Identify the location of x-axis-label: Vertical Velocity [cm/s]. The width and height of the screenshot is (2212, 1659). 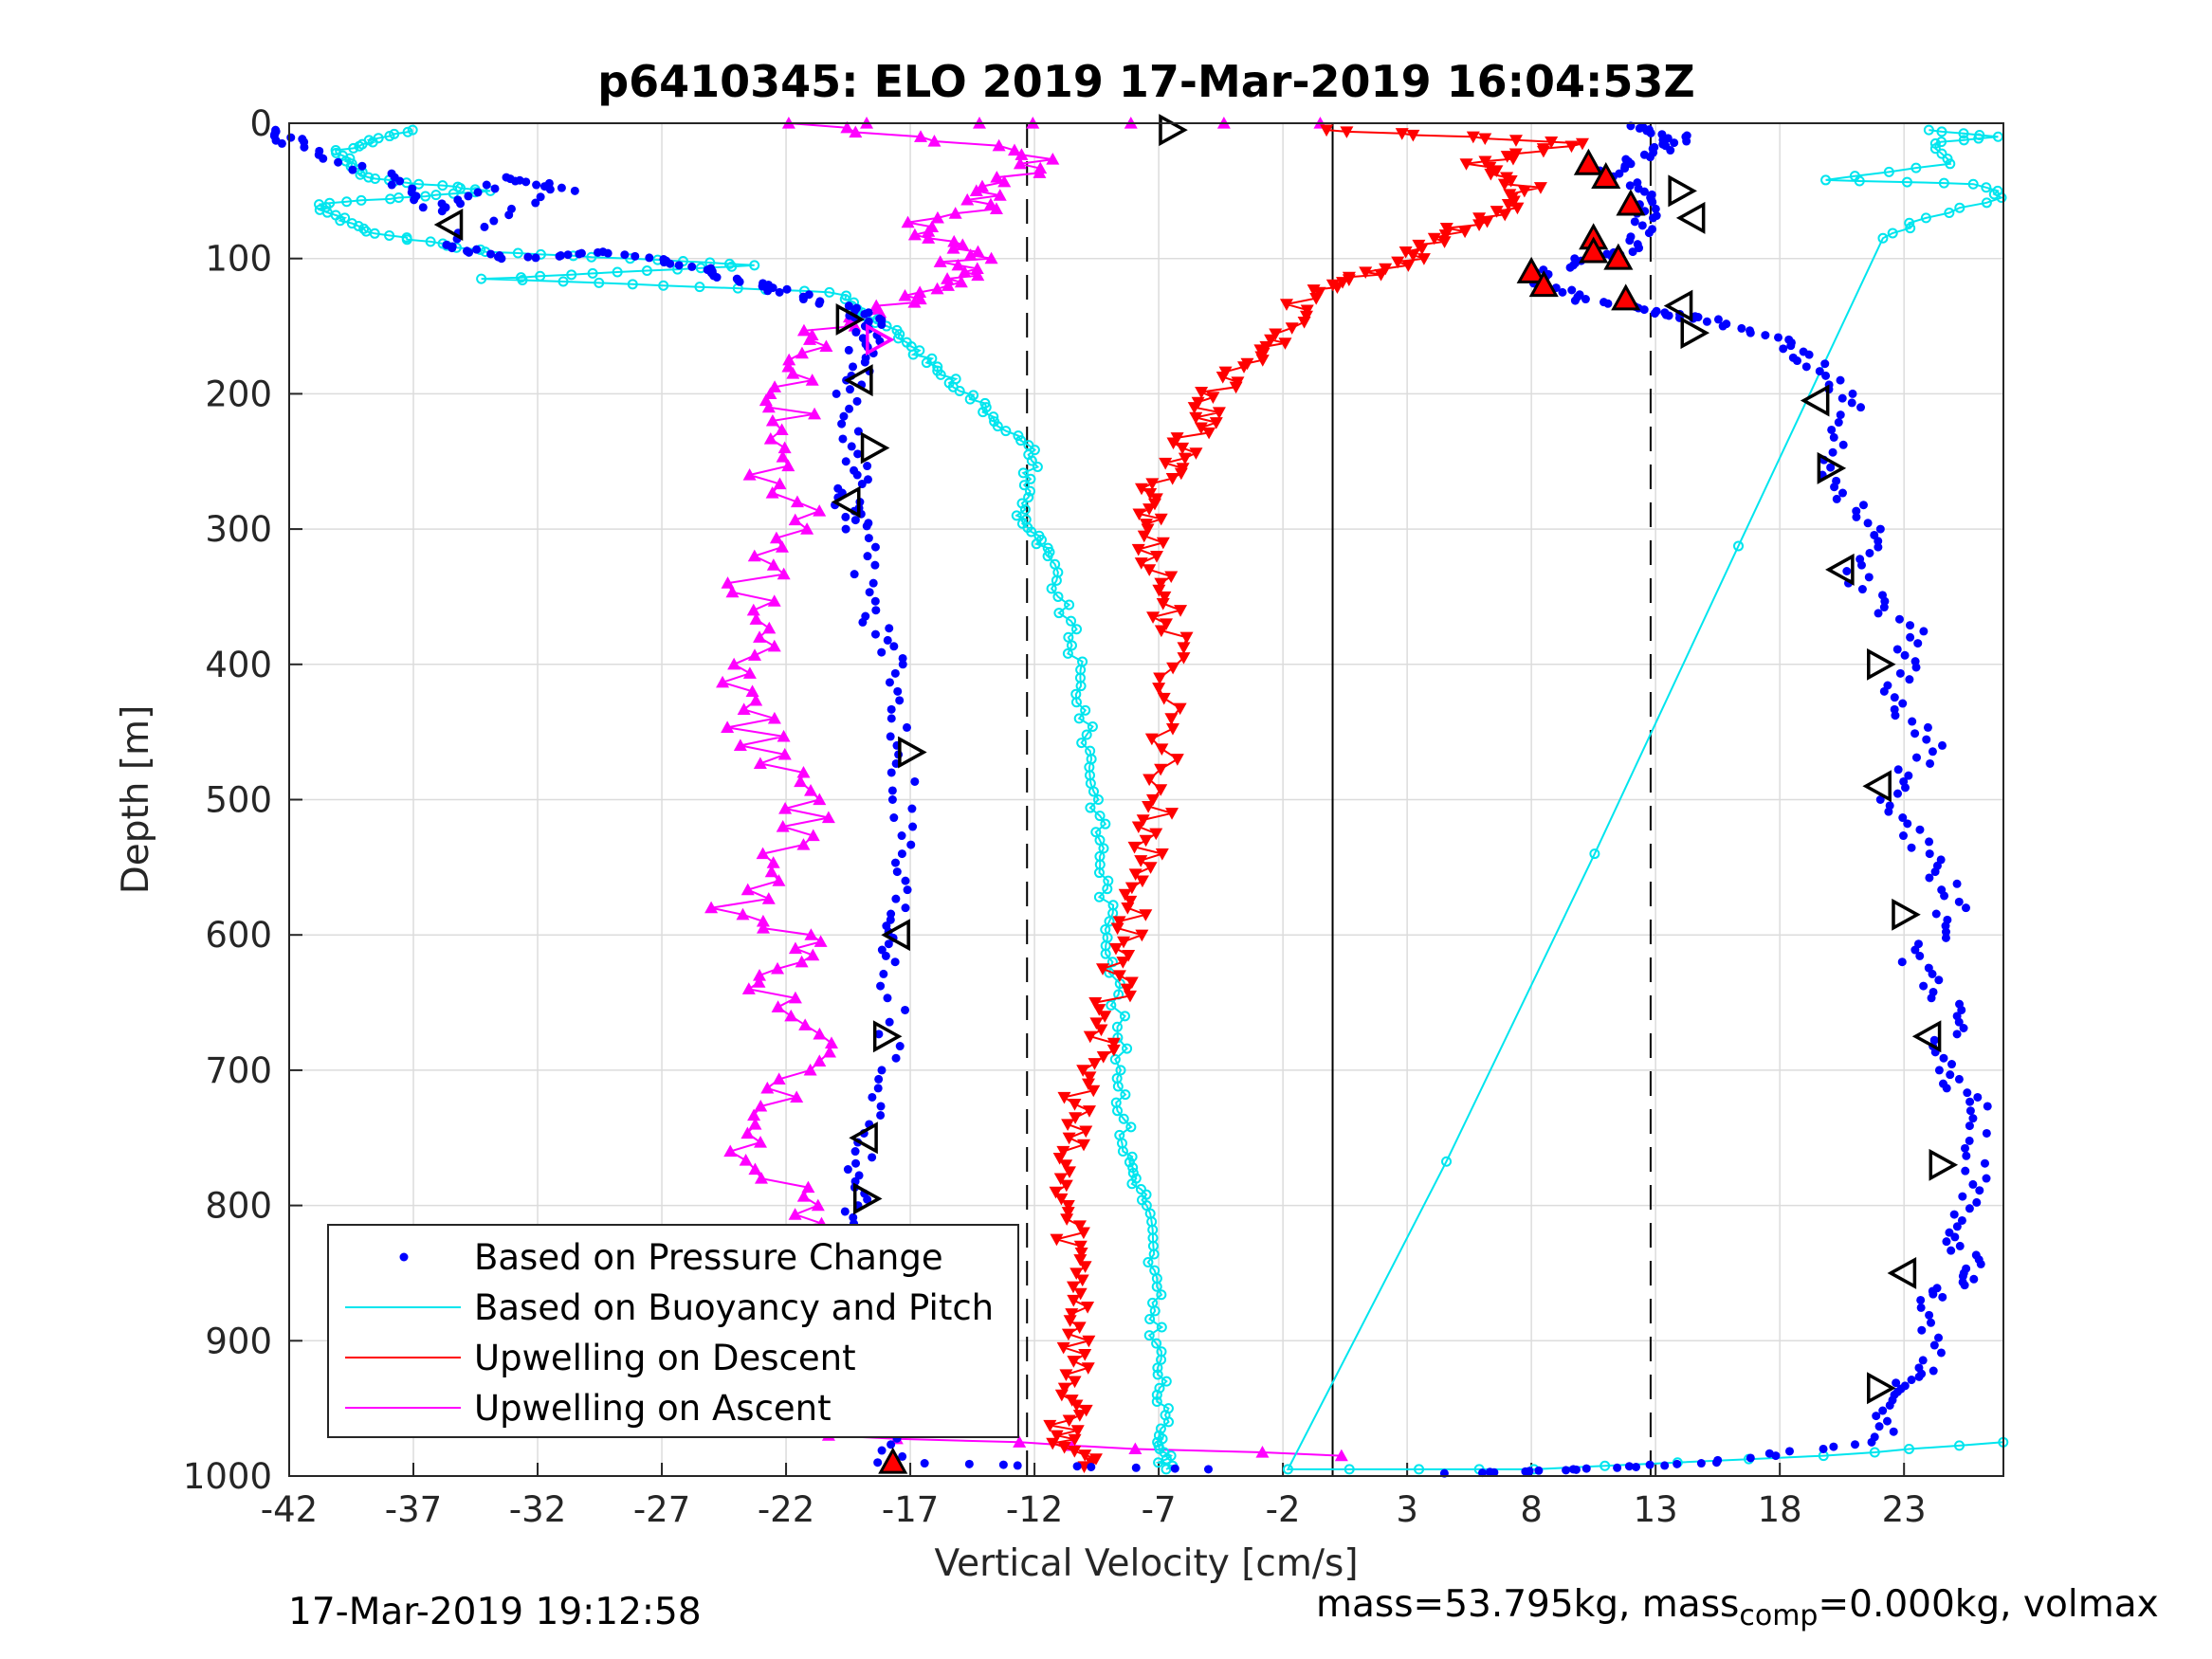
(1146, 1563).